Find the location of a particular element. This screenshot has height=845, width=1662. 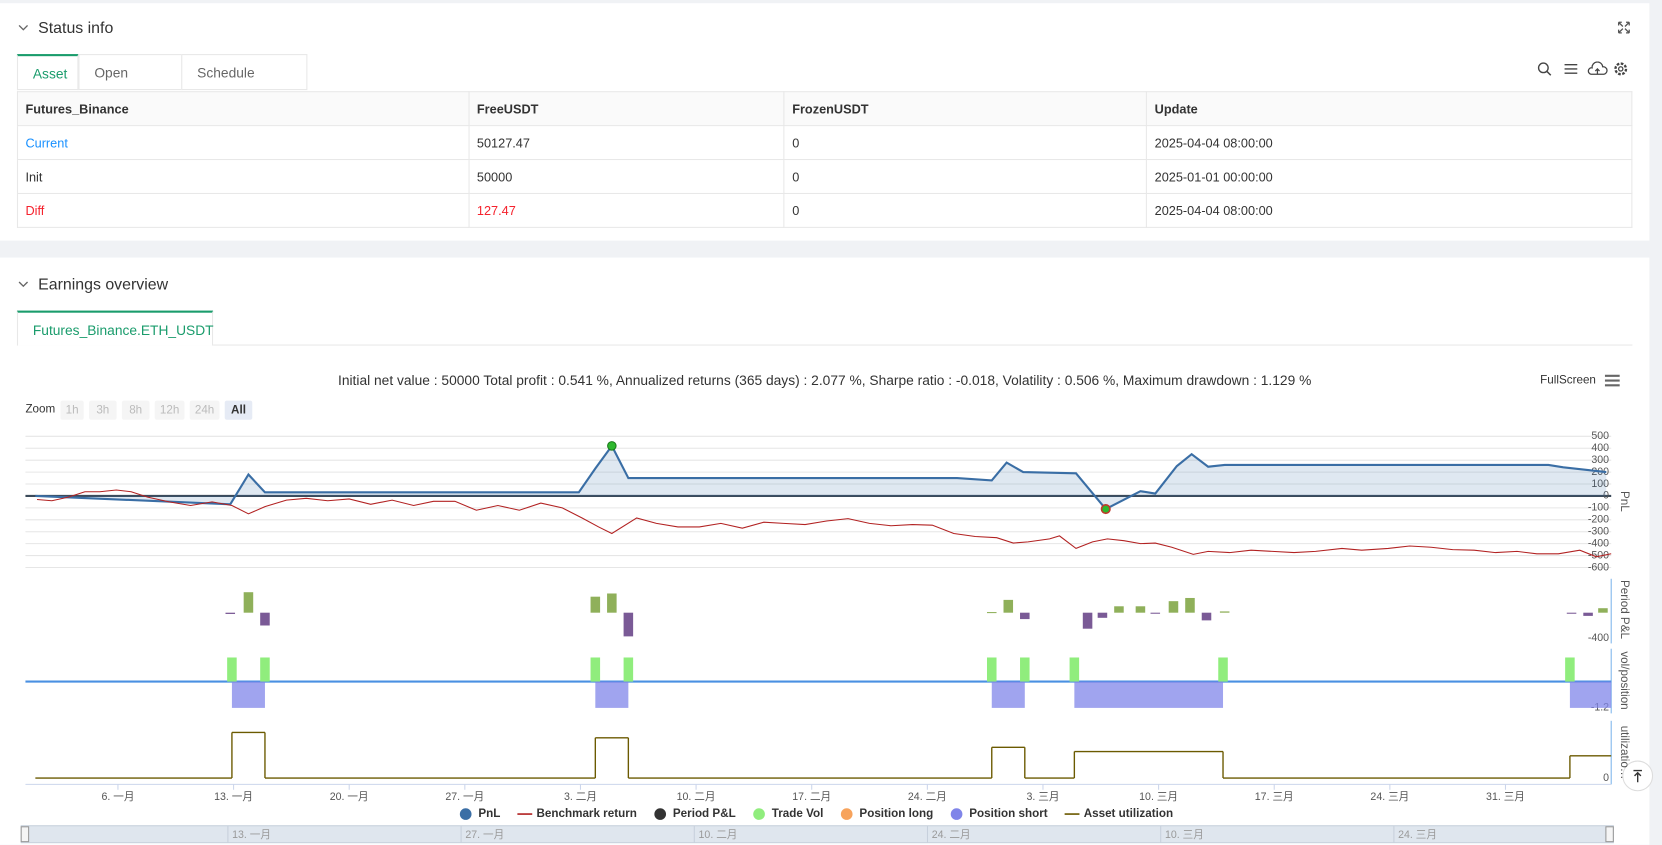

min-marker is located at coordinates (1105, 509).